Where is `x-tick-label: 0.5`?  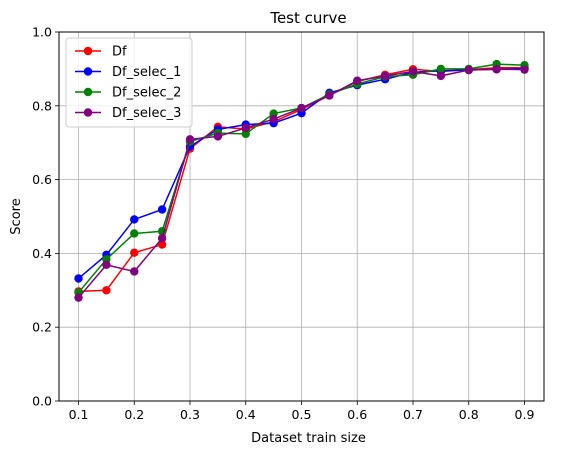 x-tick-label: 0.5 is located at coordinates (302, 414).